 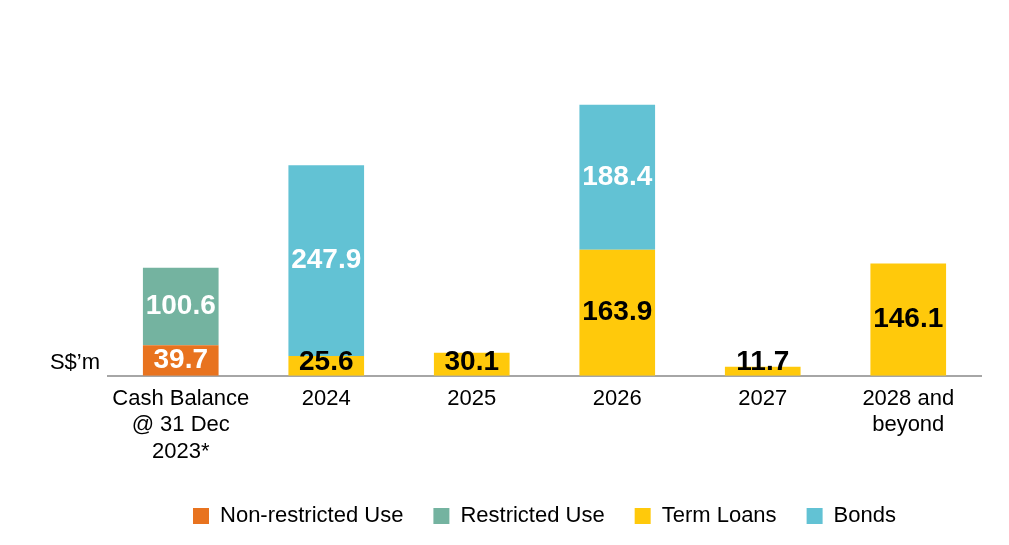 I want to click on x-tick-label: 2025, so click(x=472, y=398).